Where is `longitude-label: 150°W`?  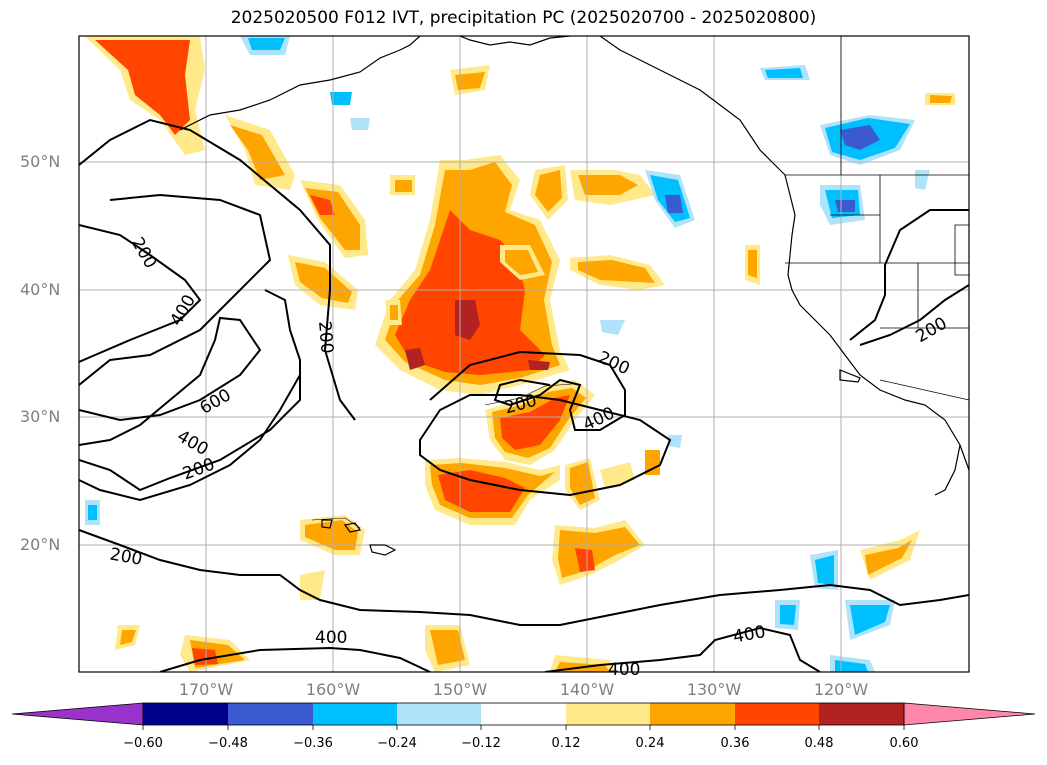
longitude-label: 150°W is located at coordinates (460, 689).